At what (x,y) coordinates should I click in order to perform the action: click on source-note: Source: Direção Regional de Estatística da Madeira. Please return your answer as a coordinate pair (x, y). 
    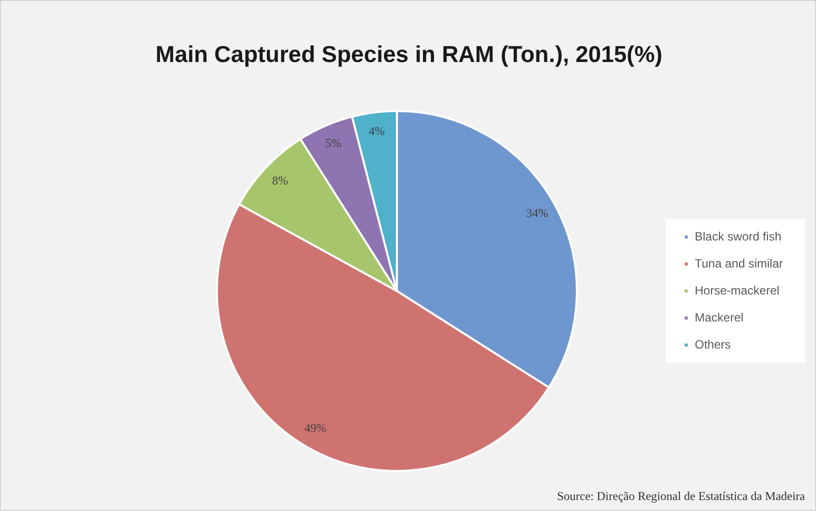
    Looking at the image, I should click on (681, 496).